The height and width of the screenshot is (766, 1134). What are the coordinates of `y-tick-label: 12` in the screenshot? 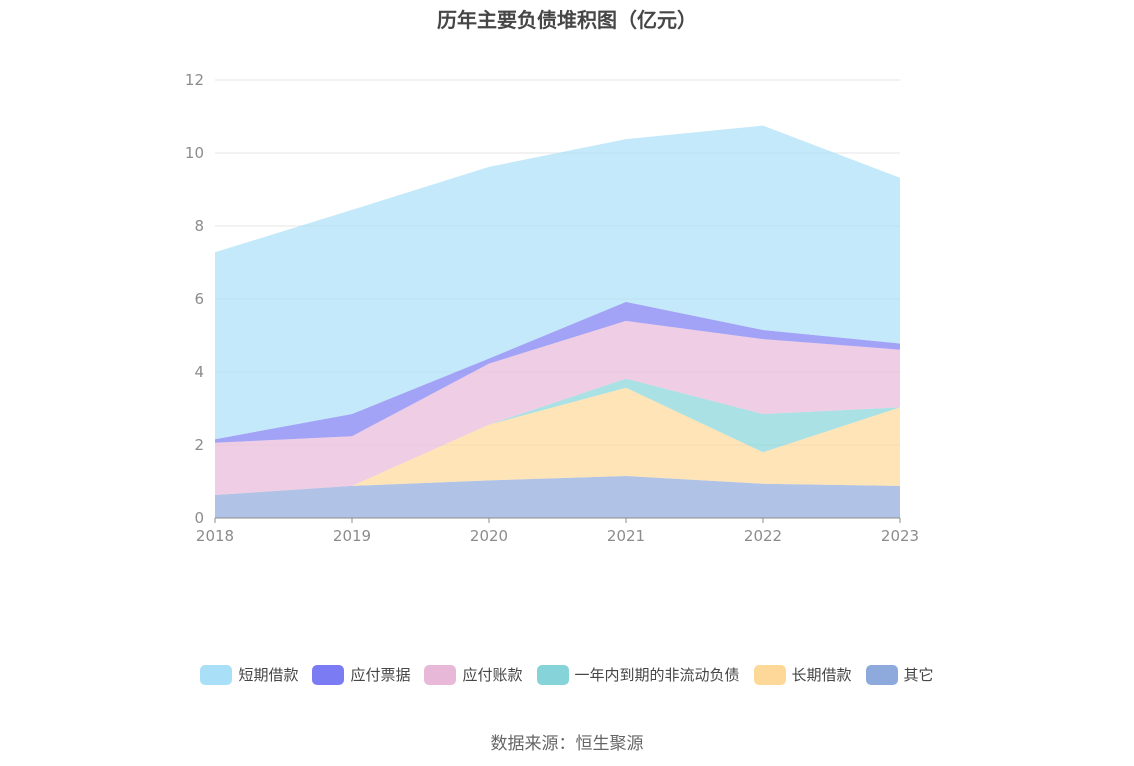 It's located at (194, 80).